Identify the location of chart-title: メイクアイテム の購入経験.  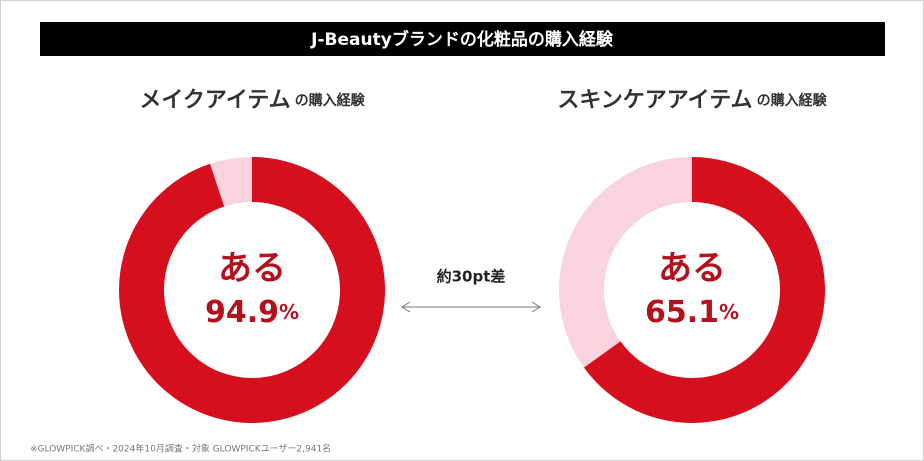
(252, 100).